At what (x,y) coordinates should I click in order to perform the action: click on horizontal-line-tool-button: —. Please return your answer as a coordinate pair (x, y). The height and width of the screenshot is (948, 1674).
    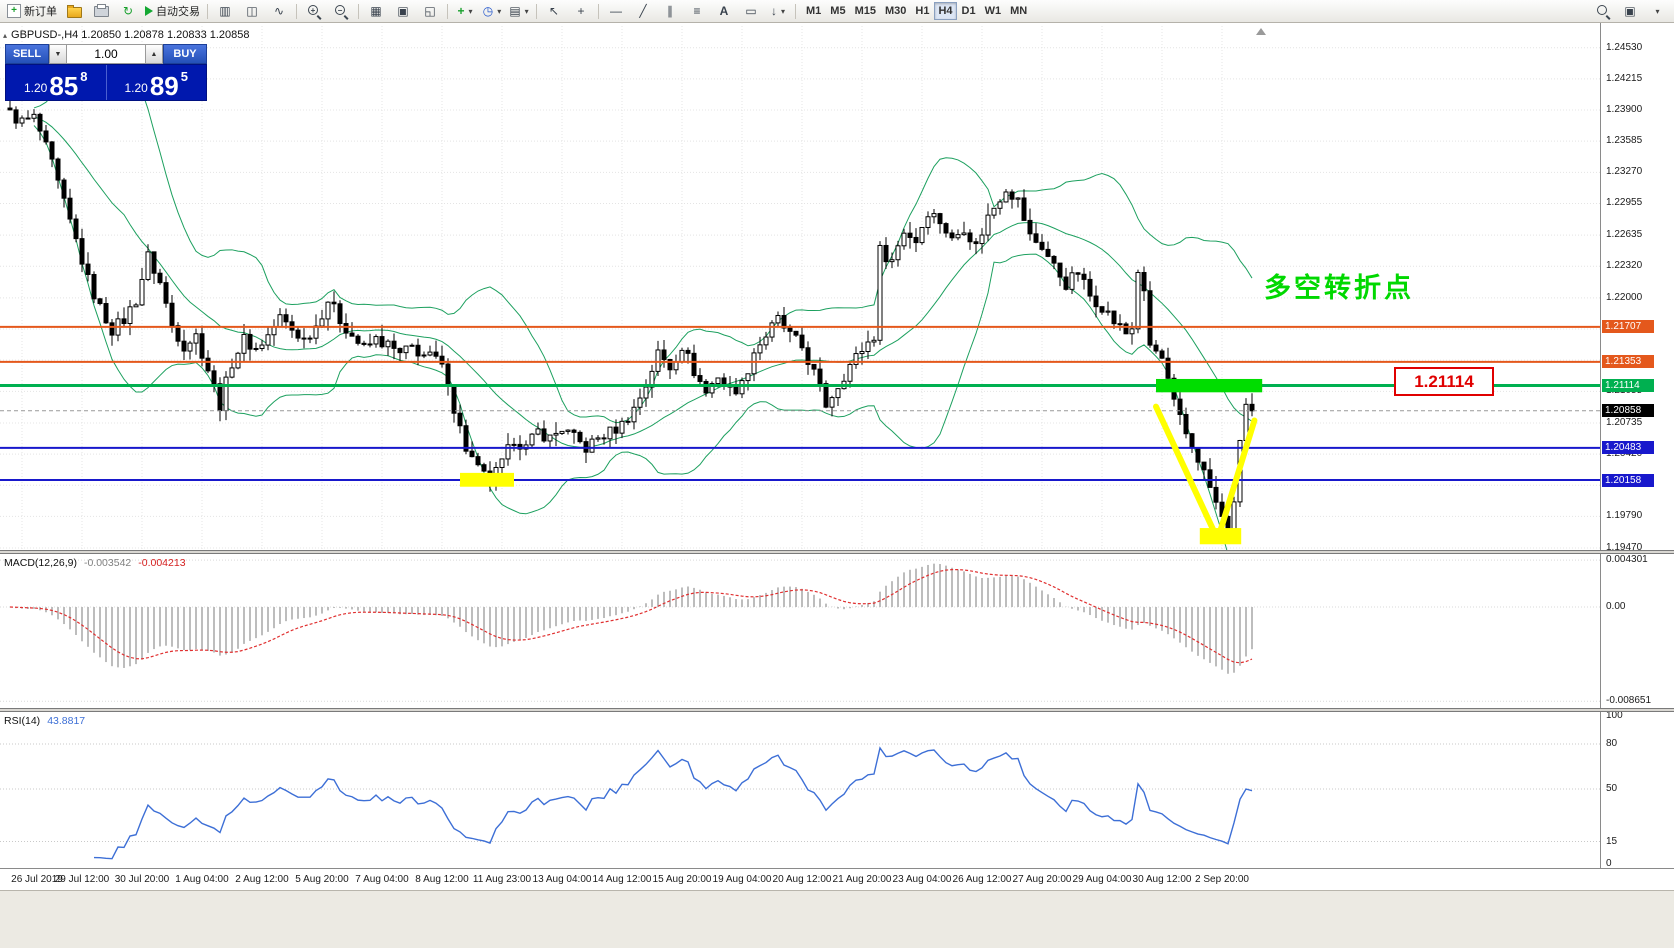
    Looking at the image, I should click on (616, 11).